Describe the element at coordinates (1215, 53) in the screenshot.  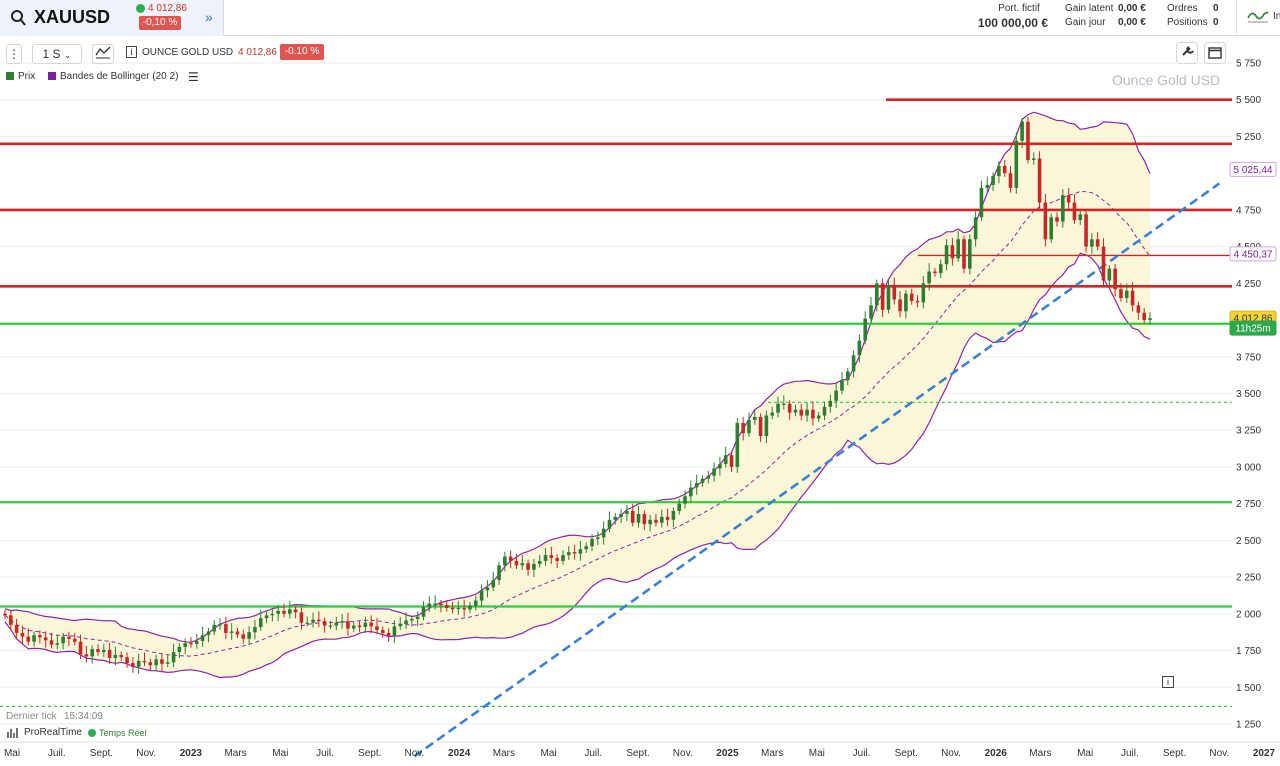
I see `window-button` at that location.